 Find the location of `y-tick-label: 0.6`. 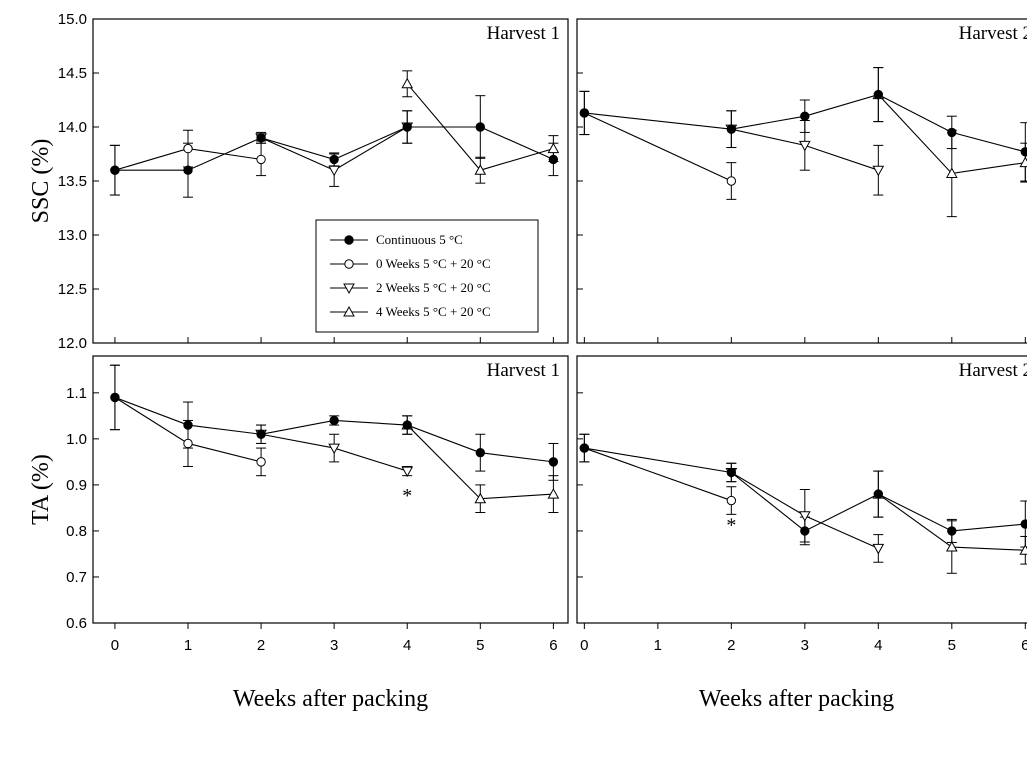

y-tick-label: 0.6 is located at coordinates (76, 623).